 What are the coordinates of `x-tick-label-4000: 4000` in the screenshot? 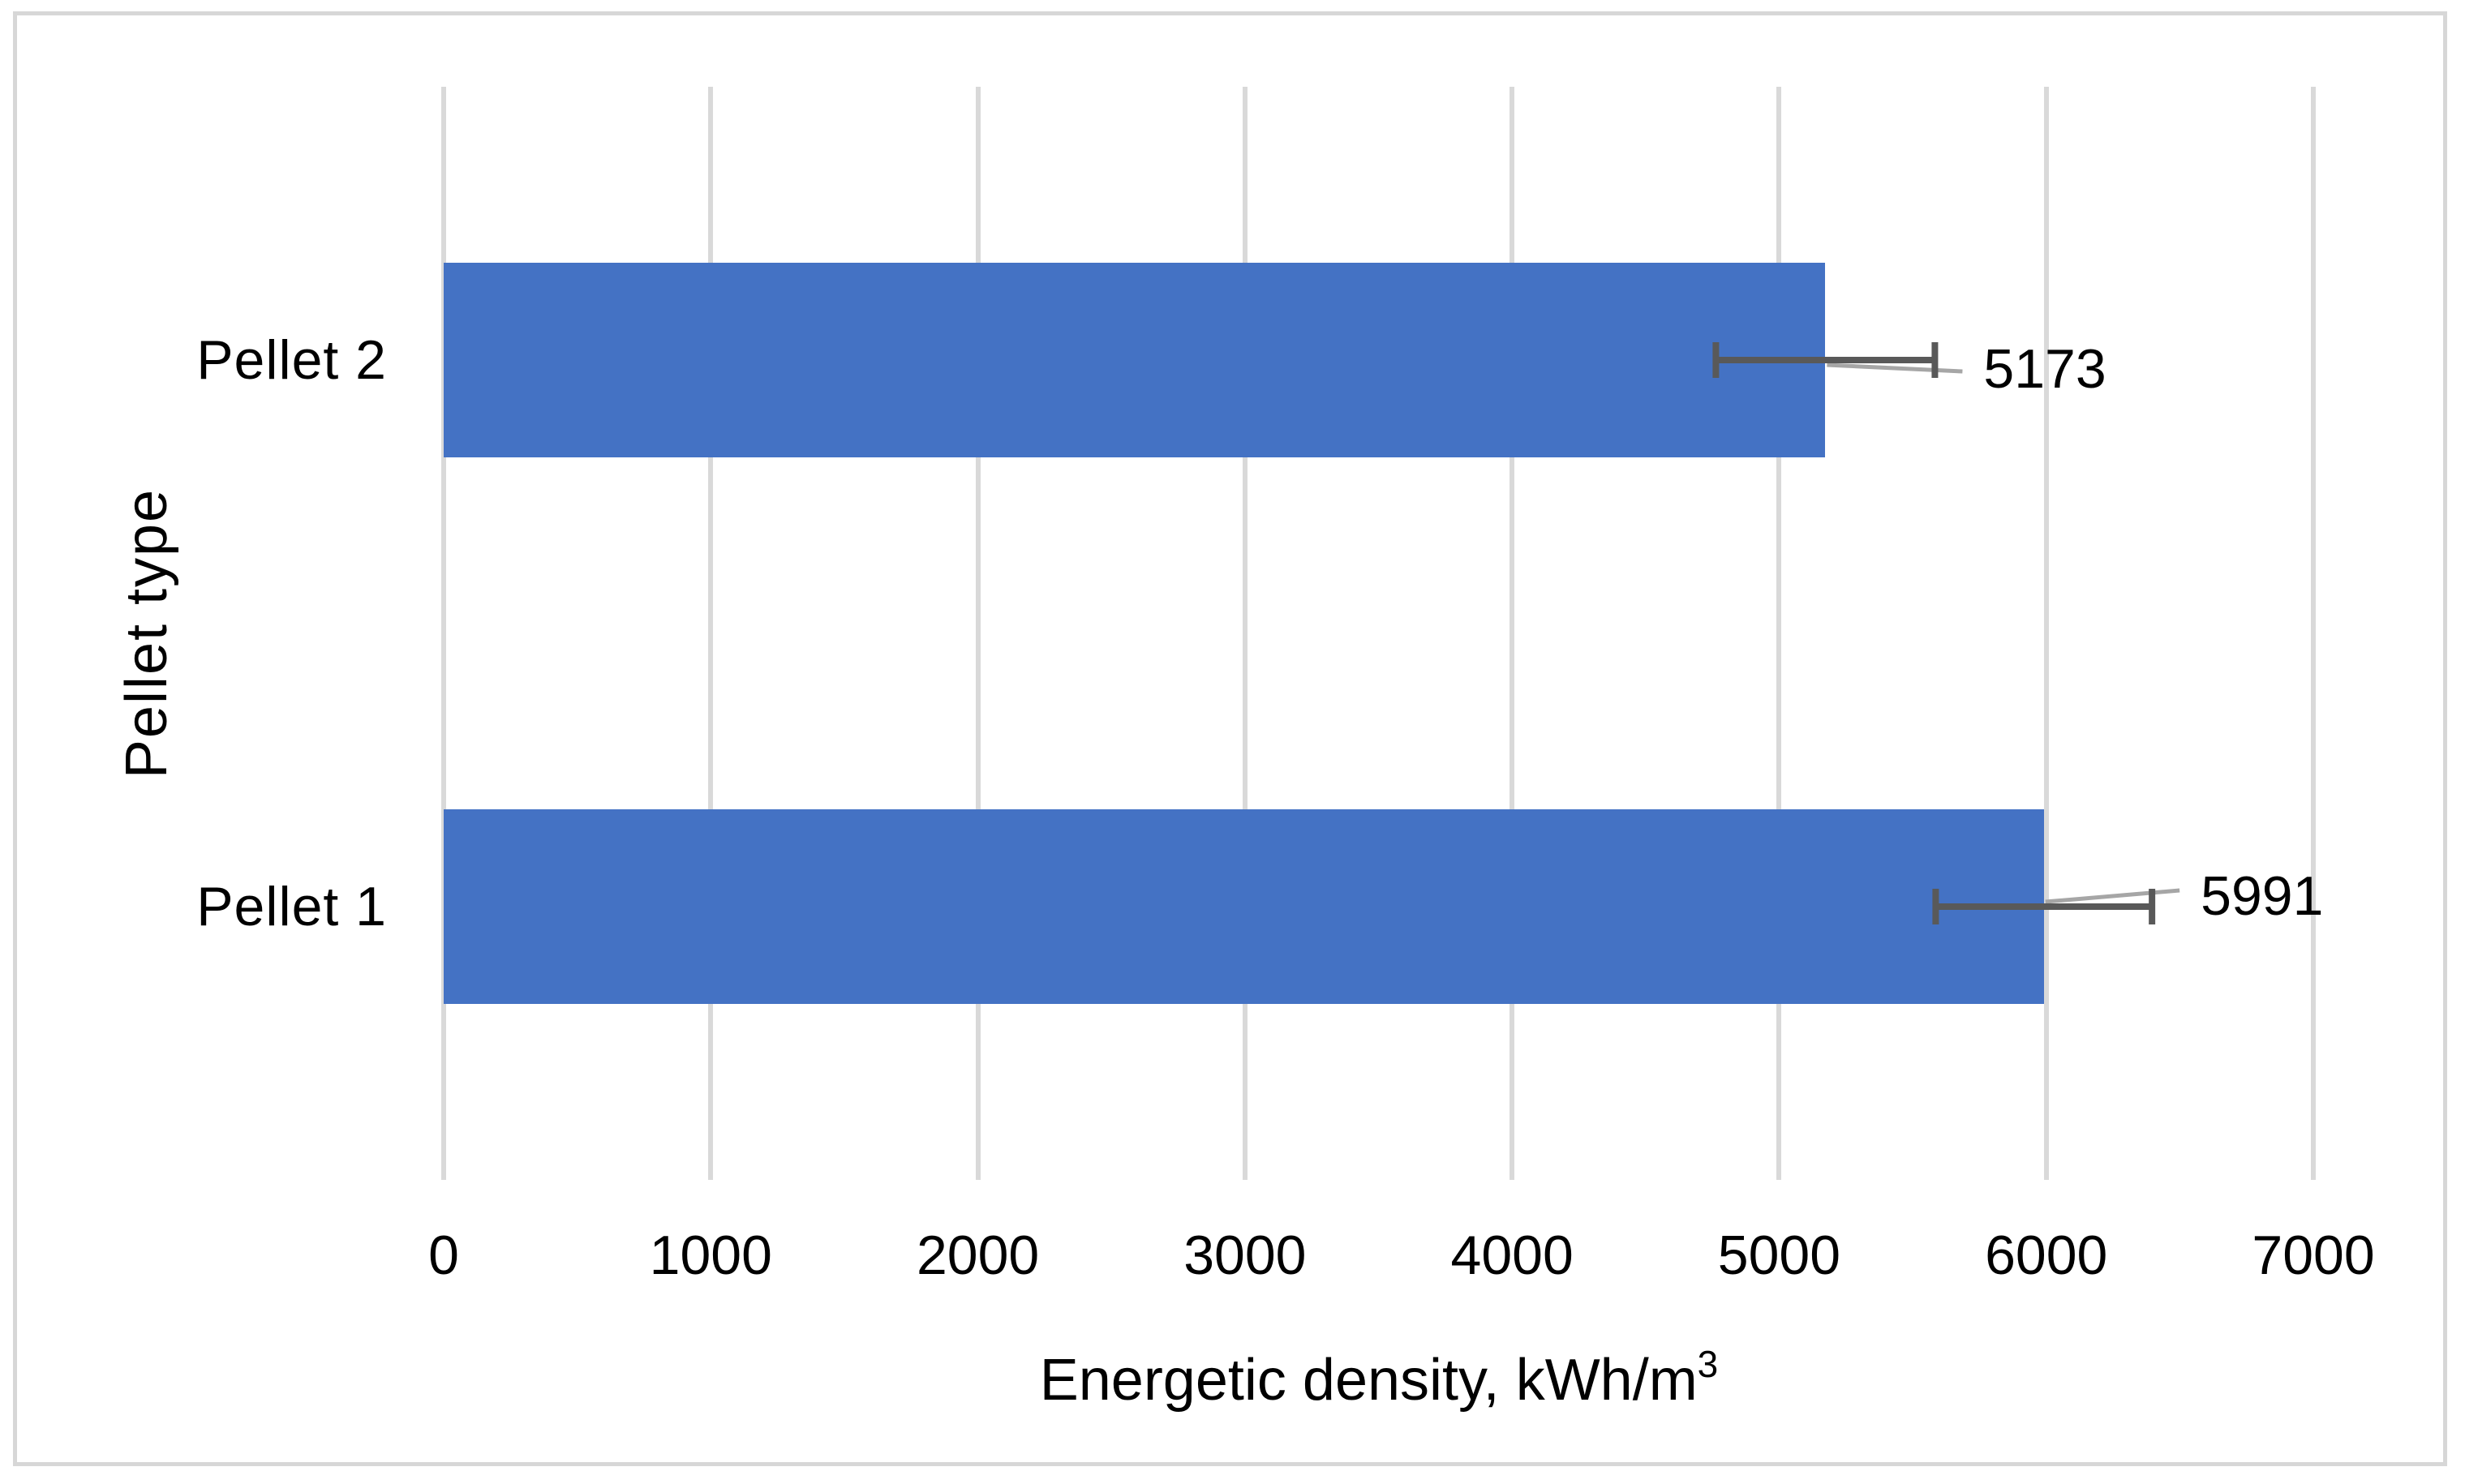 It's located at (1512, 1255).